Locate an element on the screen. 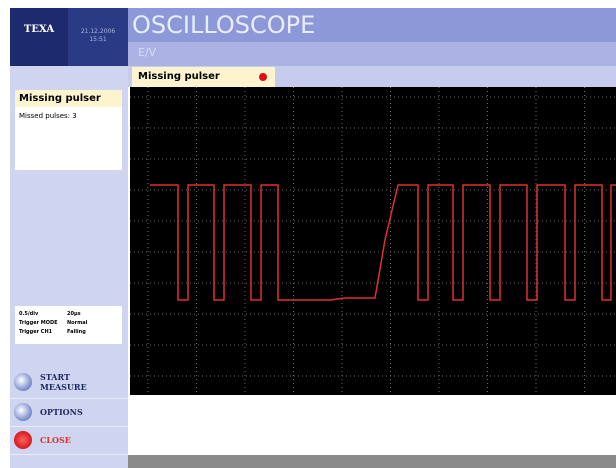 This screenshot has height=468, width=616. button-label: MEASURE is located at coordinates (63, 387).